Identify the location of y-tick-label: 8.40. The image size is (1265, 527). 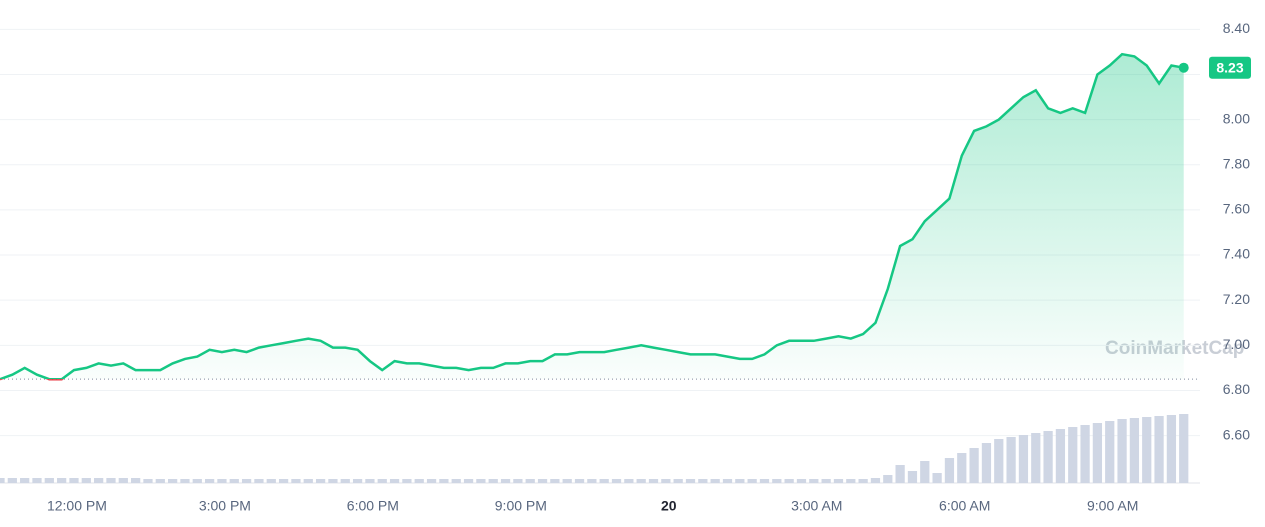
(1236, 28).